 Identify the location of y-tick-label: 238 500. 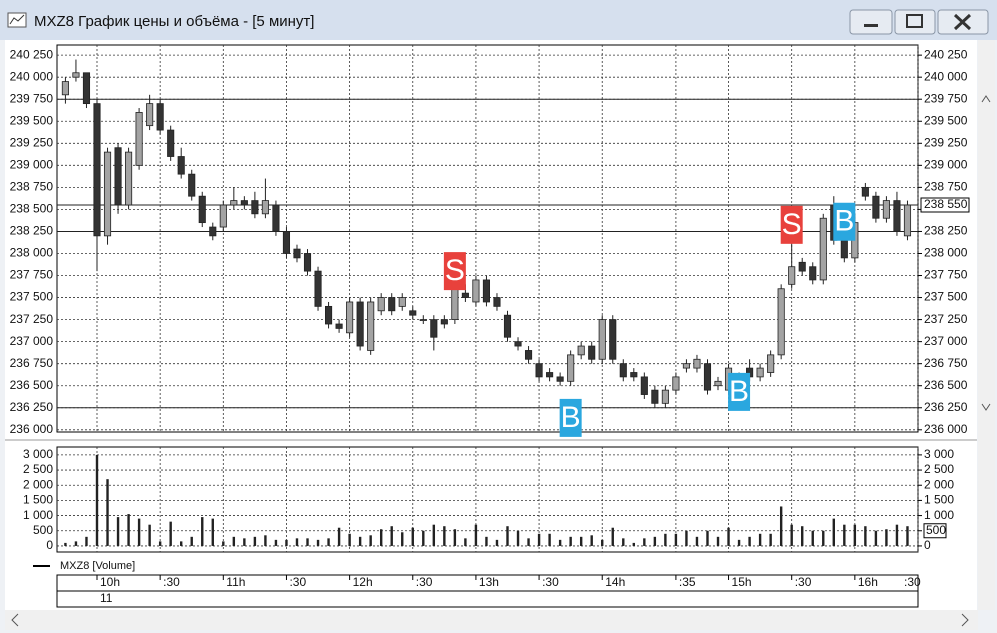
(32, 209).